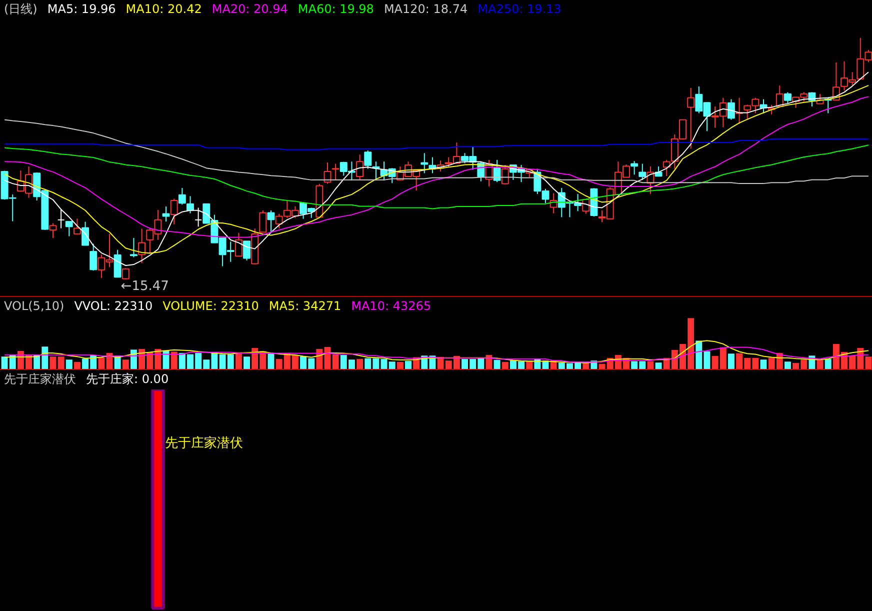 This screenshot has height=611, width=872. I want to click on text: VVOL: 22310, so click(113, 306).